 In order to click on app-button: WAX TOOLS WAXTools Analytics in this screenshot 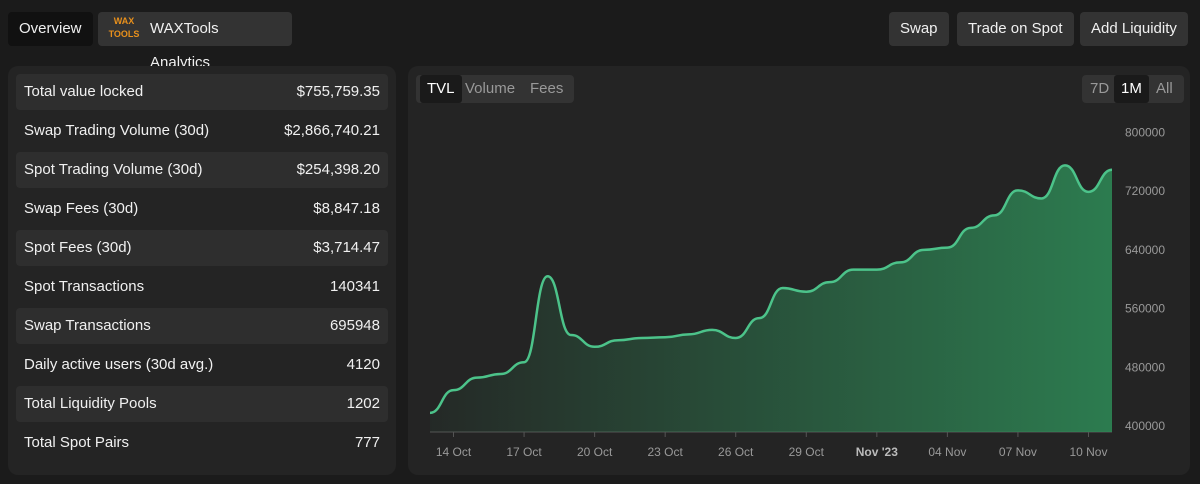, I will do `click(195, 41)`.